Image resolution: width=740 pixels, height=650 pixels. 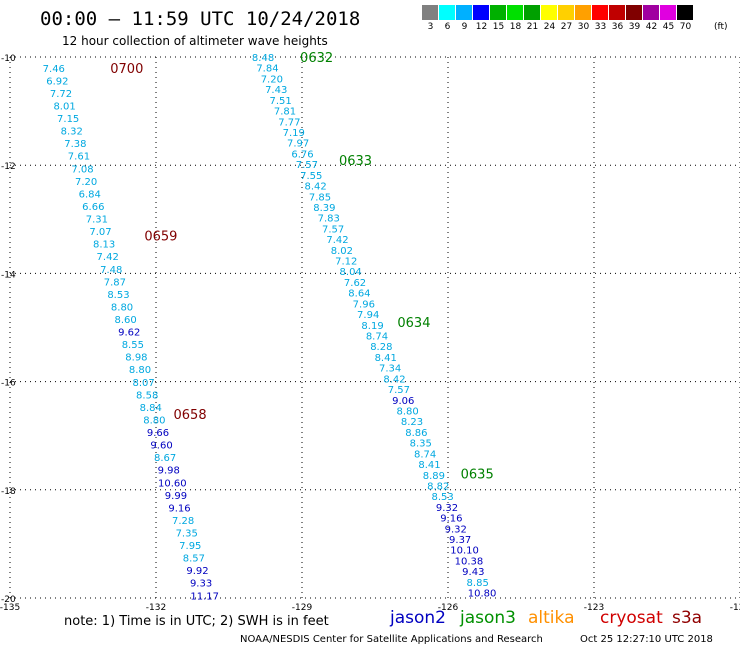 What do you see at coordinates (311, 176) in the screenshot?
I see `wave-height-value: 7.55` at bounding box center [311, 176].